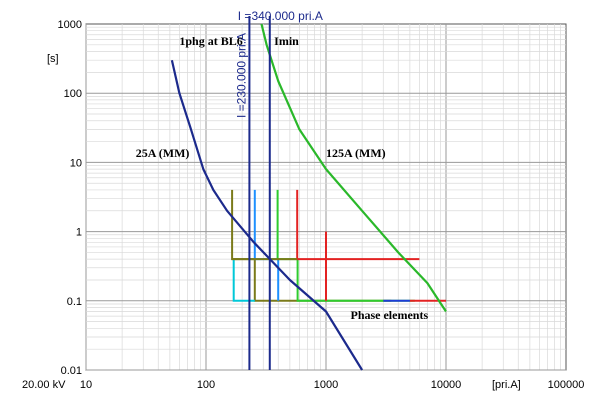 The image size is (607, 404). I want to click on annotation-label: 25A (MM), so click(163, 153).